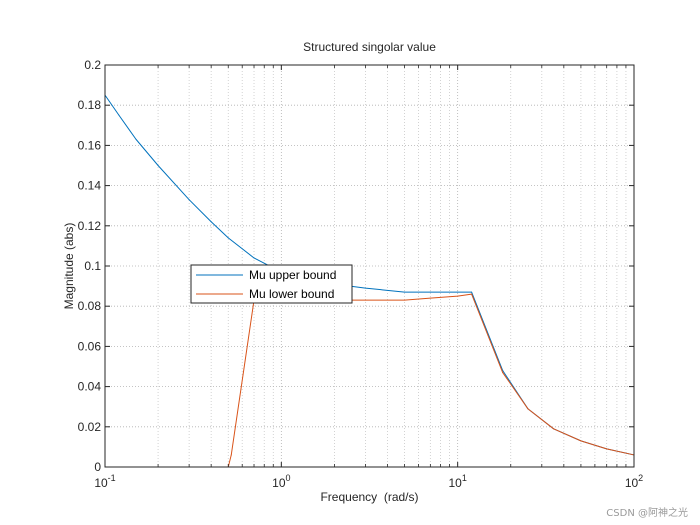 This screenshot has height=525, width=700. What do you see at coordinates (90, 346) in the screenshot?
I see `y-tick-label: 0.06` at bounding box center [90, 346].